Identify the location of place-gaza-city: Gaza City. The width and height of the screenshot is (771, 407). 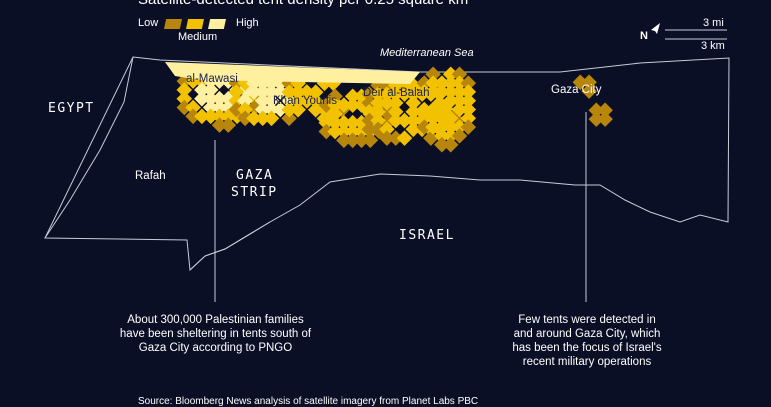
(576, 90).